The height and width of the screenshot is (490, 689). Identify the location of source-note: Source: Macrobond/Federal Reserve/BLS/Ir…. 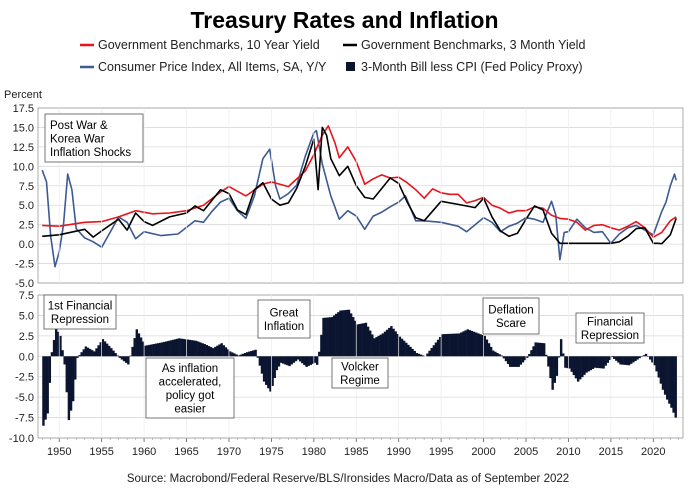
(348, 479).